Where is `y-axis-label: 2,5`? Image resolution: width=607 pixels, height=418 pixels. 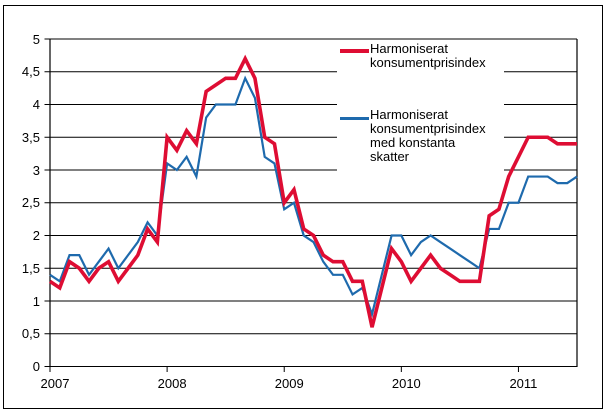 y-axis-label: 2,5 is located at coordinates (30, 203).